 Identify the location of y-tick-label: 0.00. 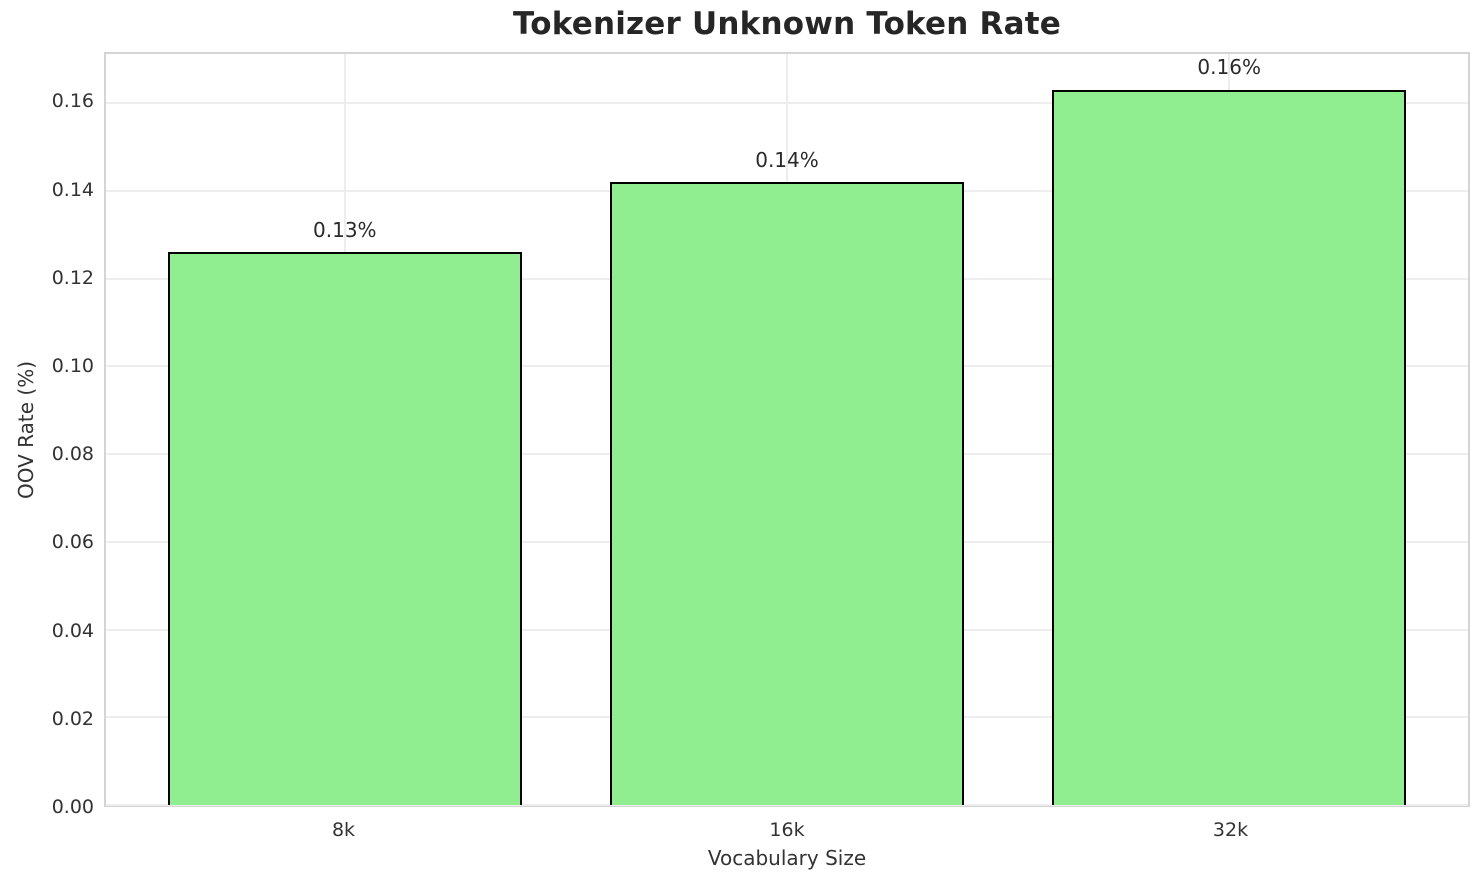
(72, 807).